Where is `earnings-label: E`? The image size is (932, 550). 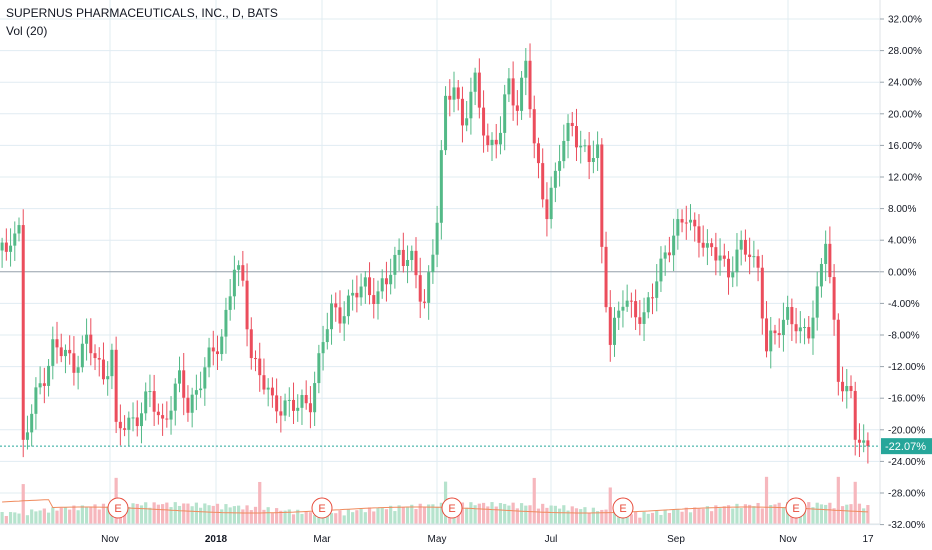
earnings-label: E is located at coordinates (117, 509).